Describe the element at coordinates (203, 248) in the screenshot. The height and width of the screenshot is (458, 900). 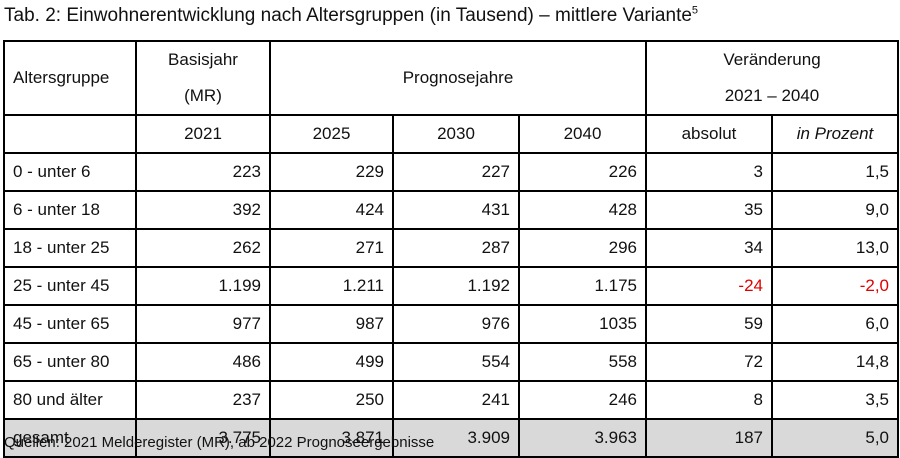
I see `cell-2021: 262` at that location.